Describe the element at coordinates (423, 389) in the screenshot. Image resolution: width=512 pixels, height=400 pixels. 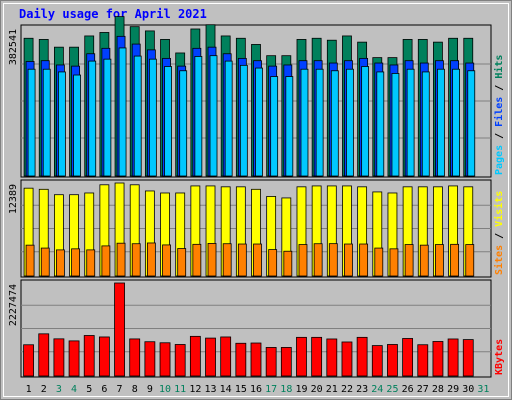
I see `day-label-27: 27` at that location.